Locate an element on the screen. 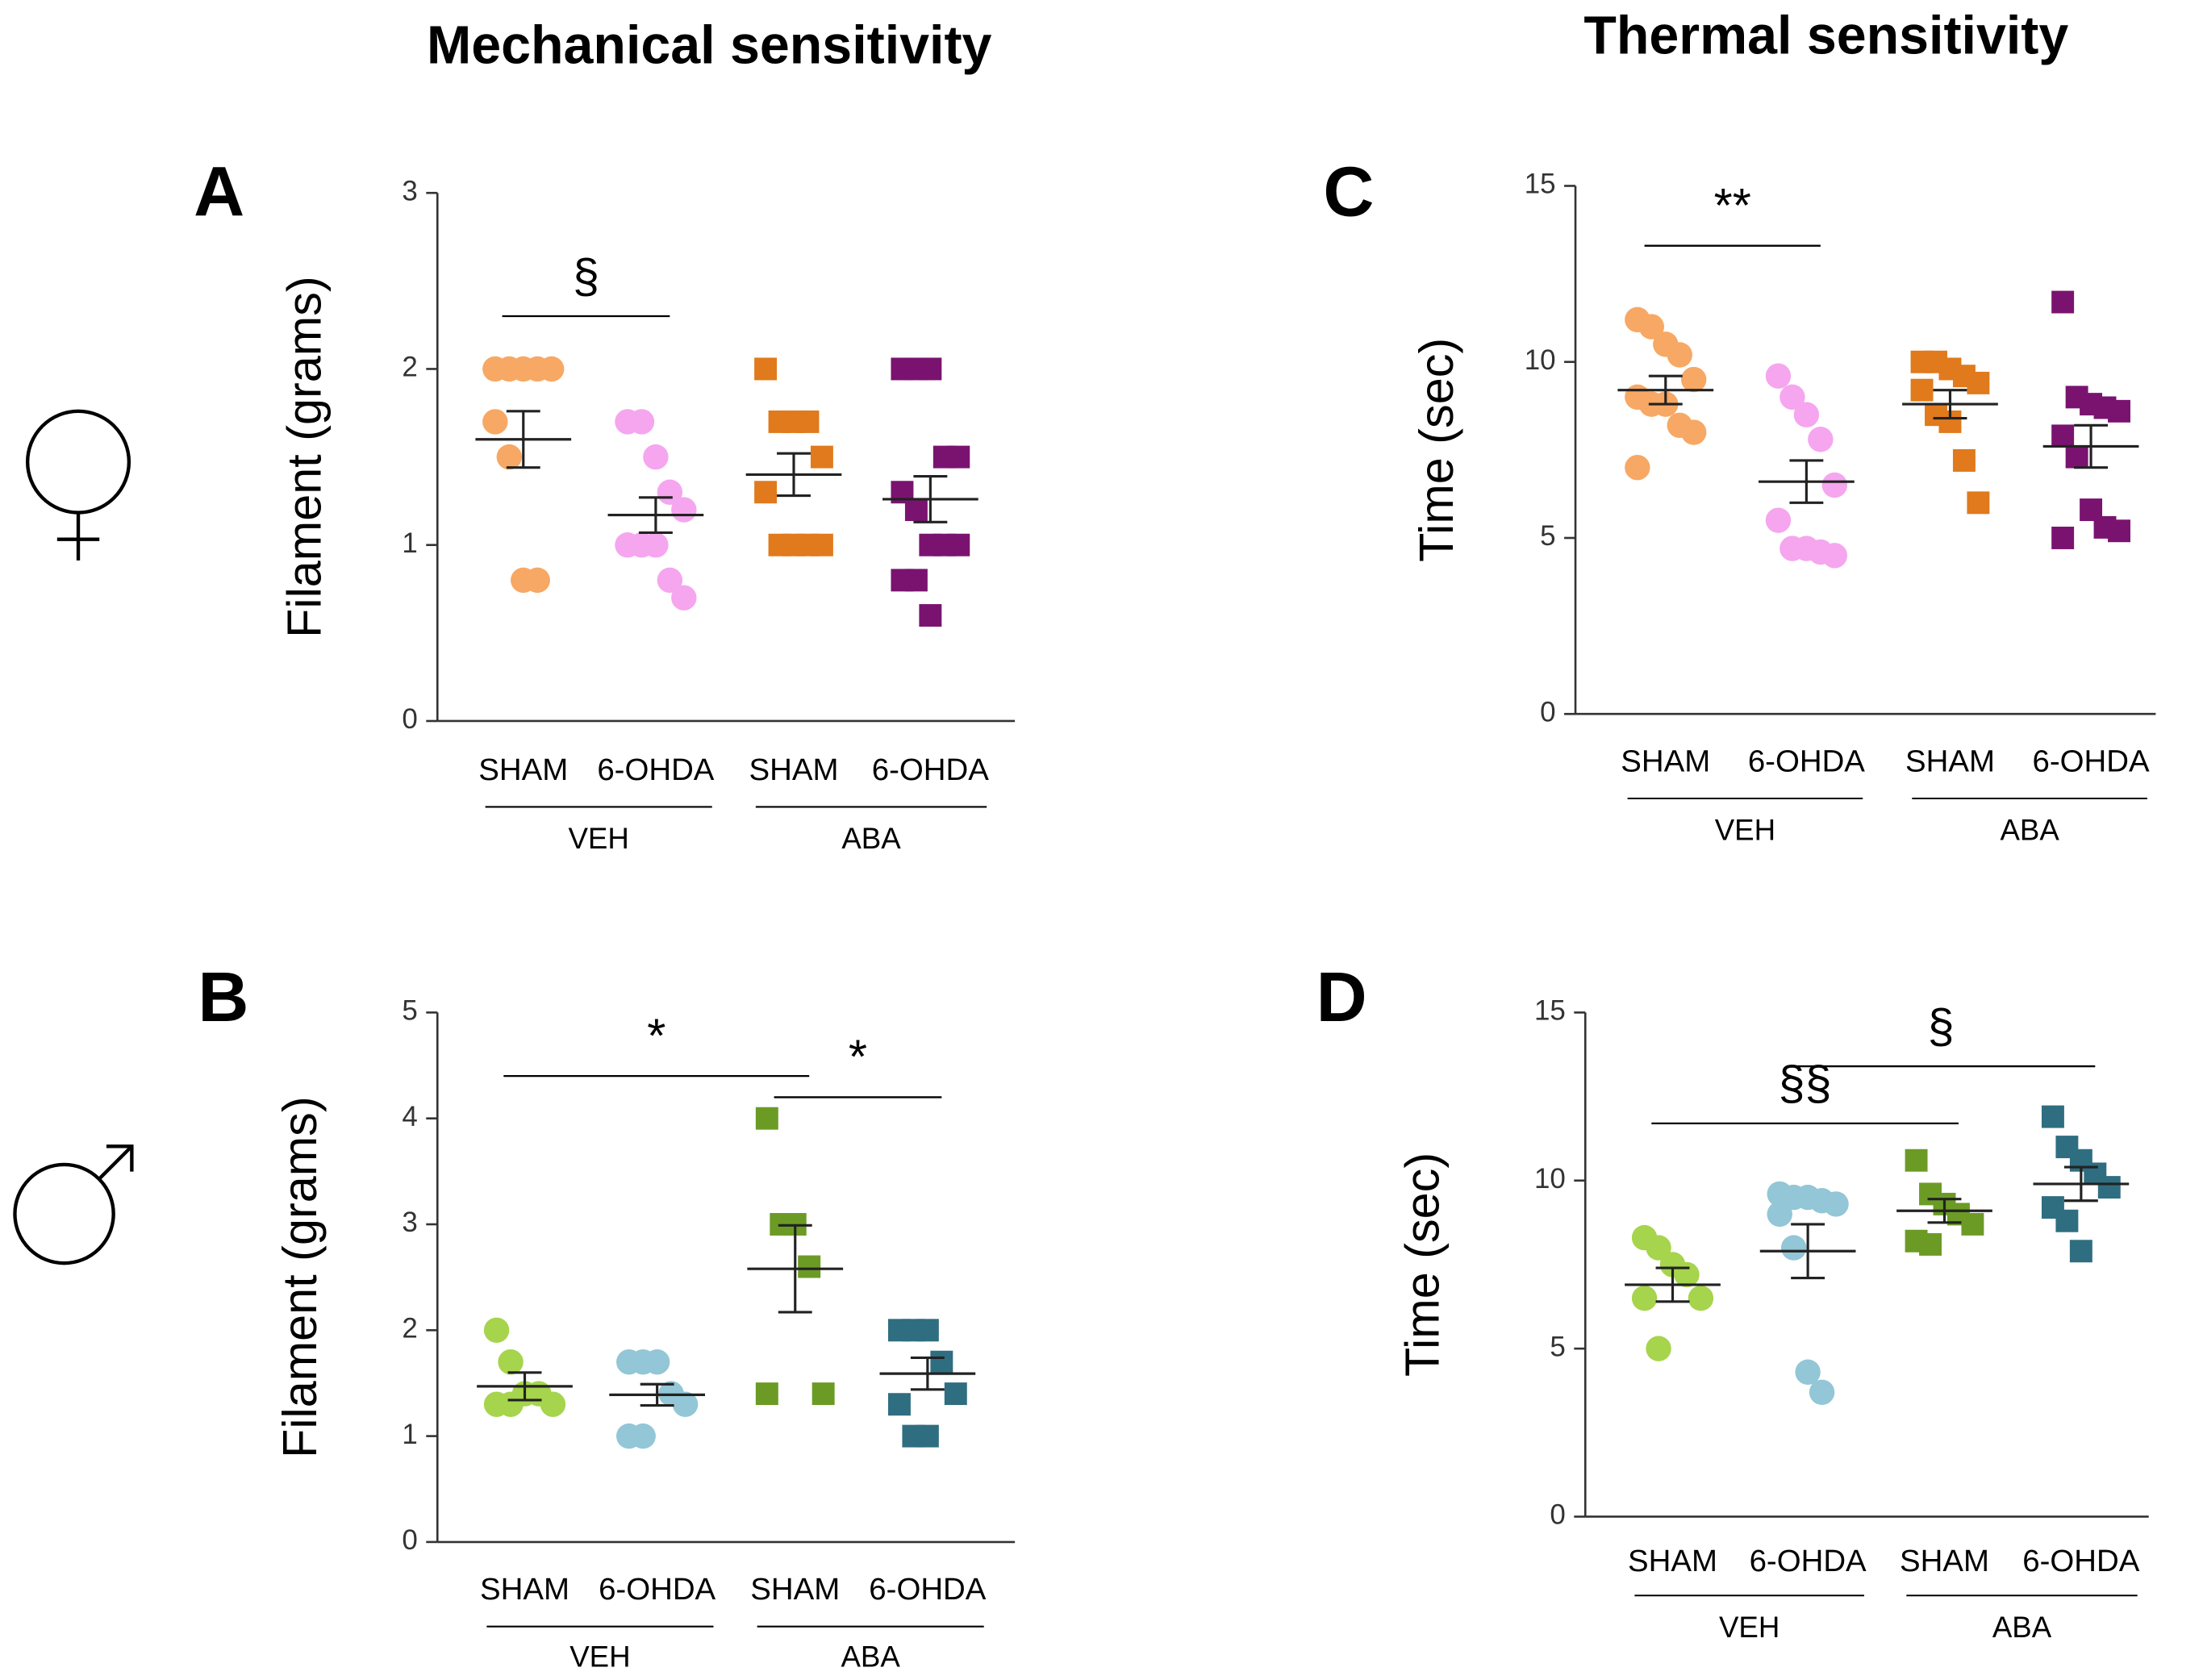 This screenshot has width=2203, height=1680. heading: Thermal sensitivity is located at coordinates (1825, 35).